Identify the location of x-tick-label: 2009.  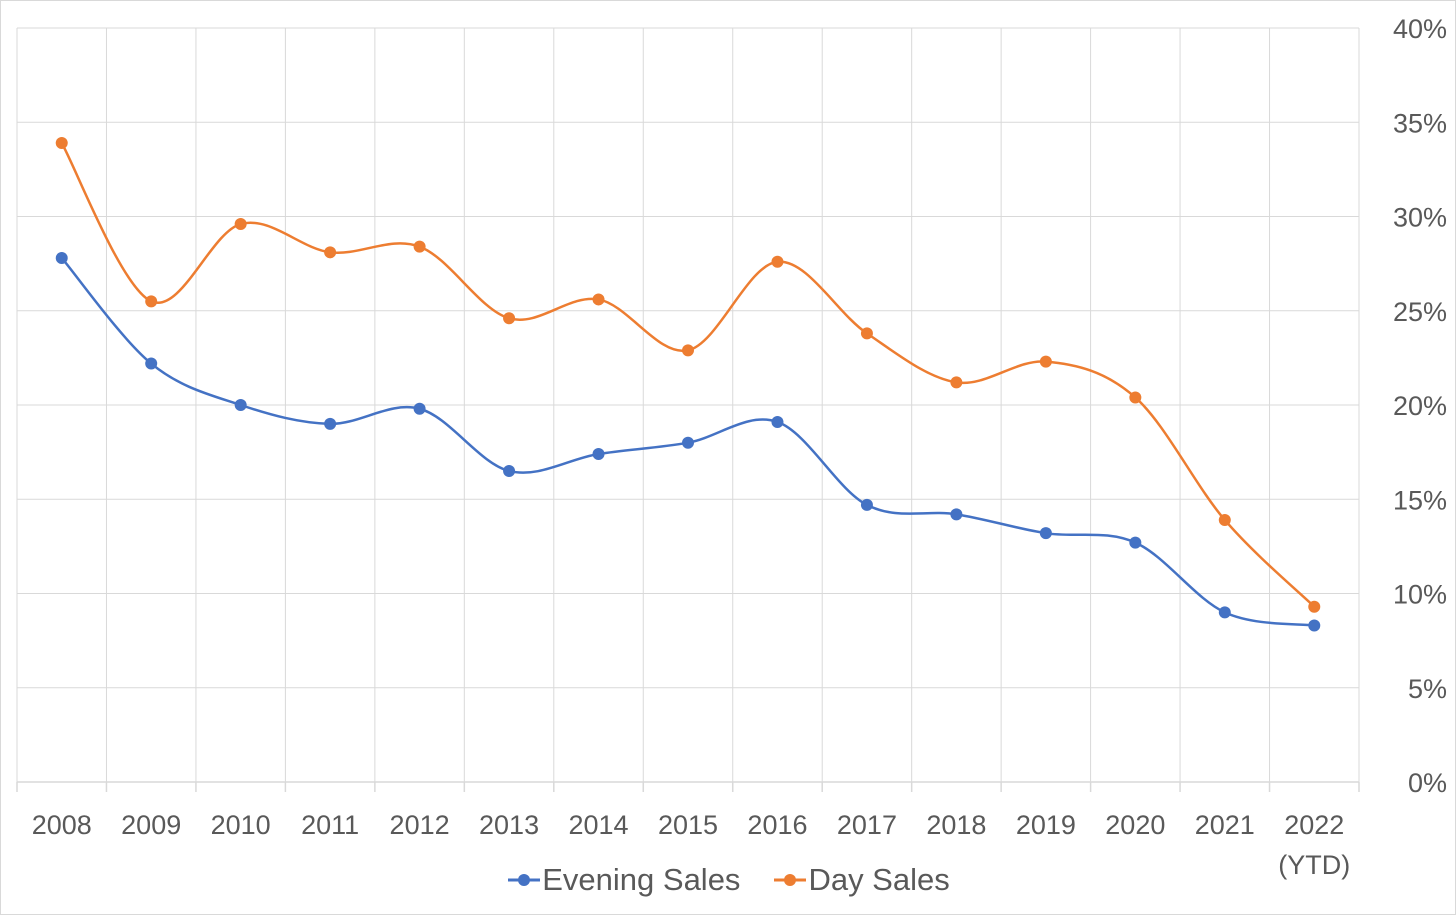
(151, 825).